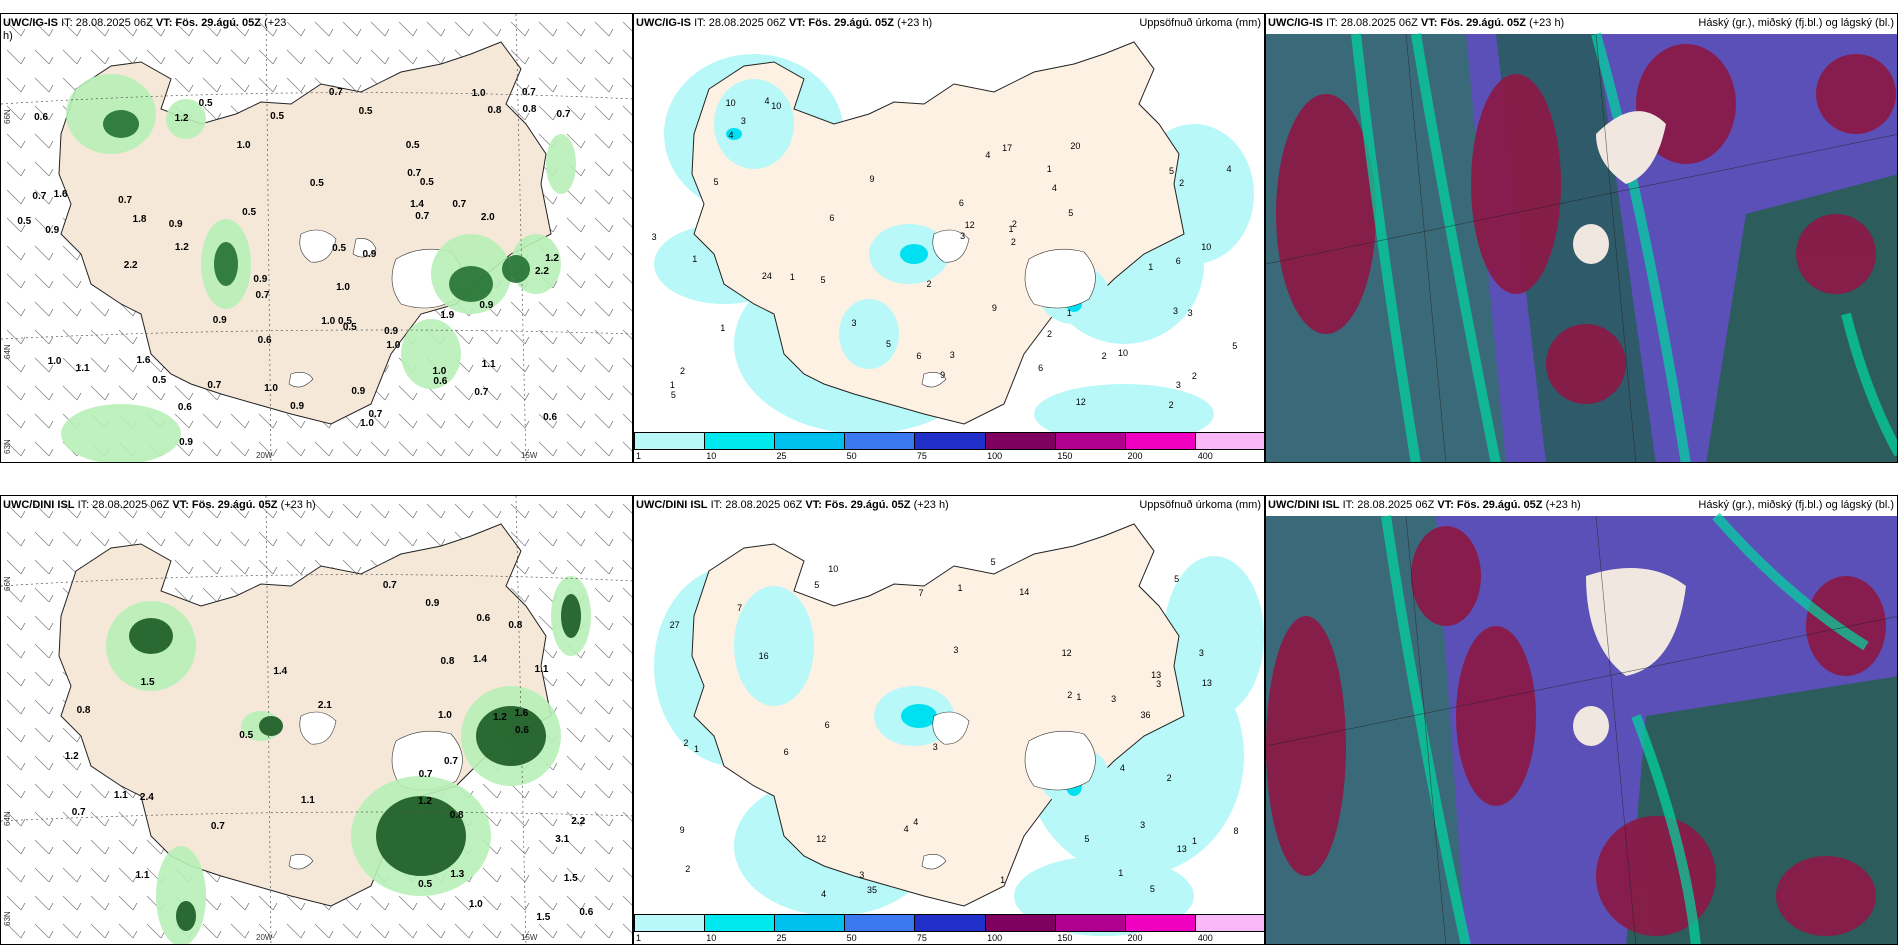 This screenshot has width=1900, height=950. What do you see at coordinates (674, 624) in the screenshot?
I see `value-label: 27` at bounding box center [674, 624].